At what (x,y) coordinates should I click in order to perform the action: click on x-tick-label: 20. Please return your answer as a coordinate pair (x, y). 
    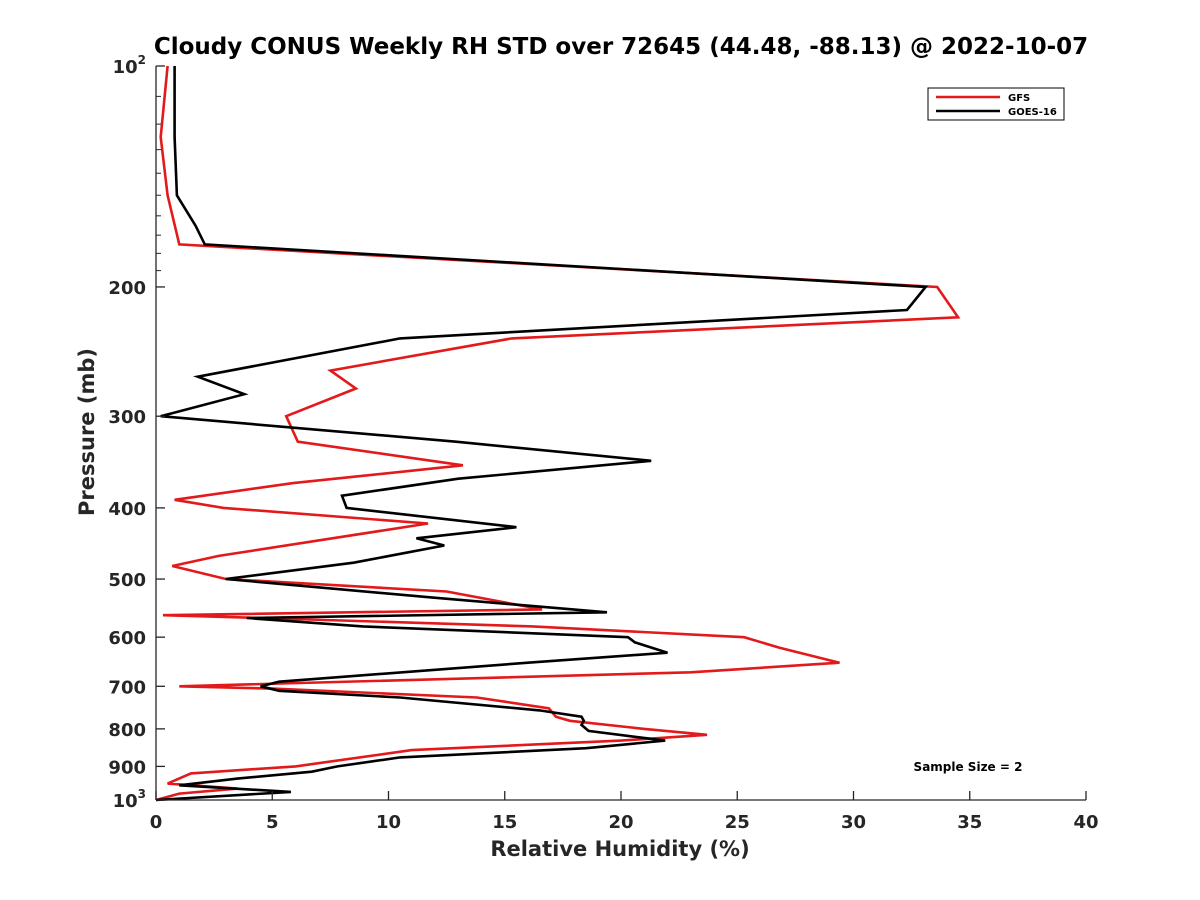
    Looking at the image, I should click on (620, 822).